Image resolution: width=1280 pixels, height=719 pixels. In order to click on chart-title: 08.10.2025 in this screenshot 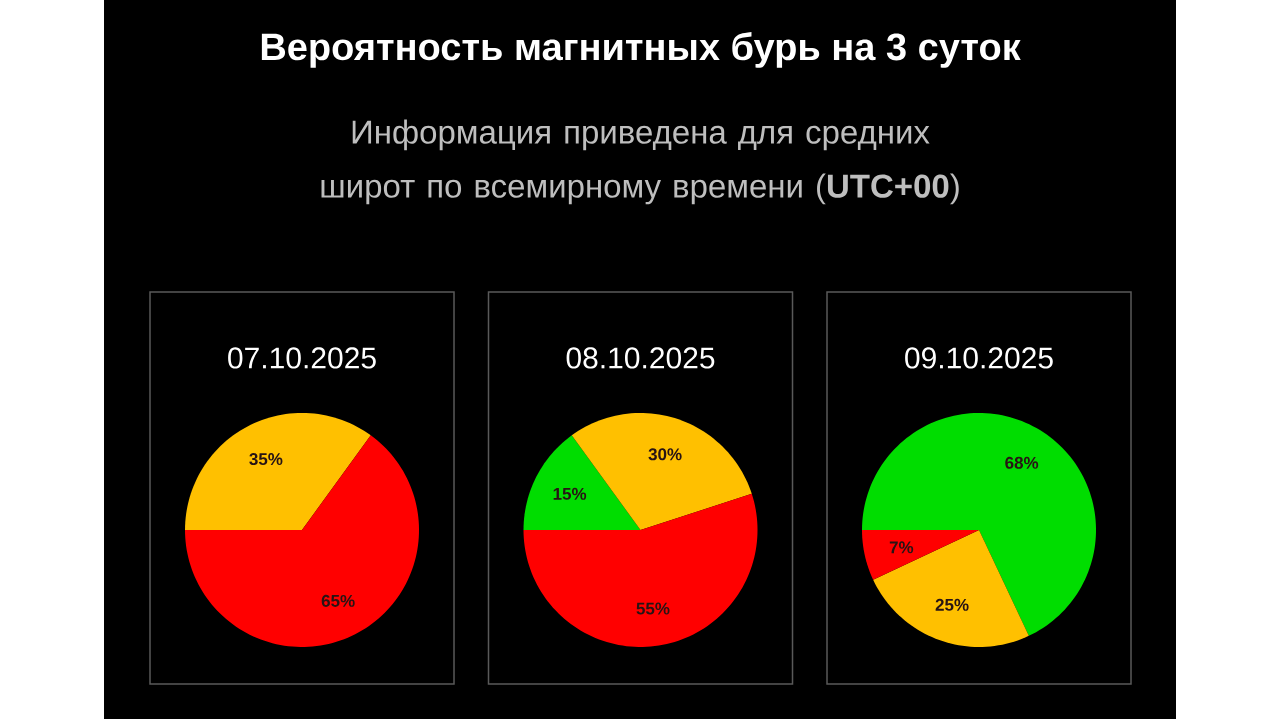, I will do `click(640, 358)`.